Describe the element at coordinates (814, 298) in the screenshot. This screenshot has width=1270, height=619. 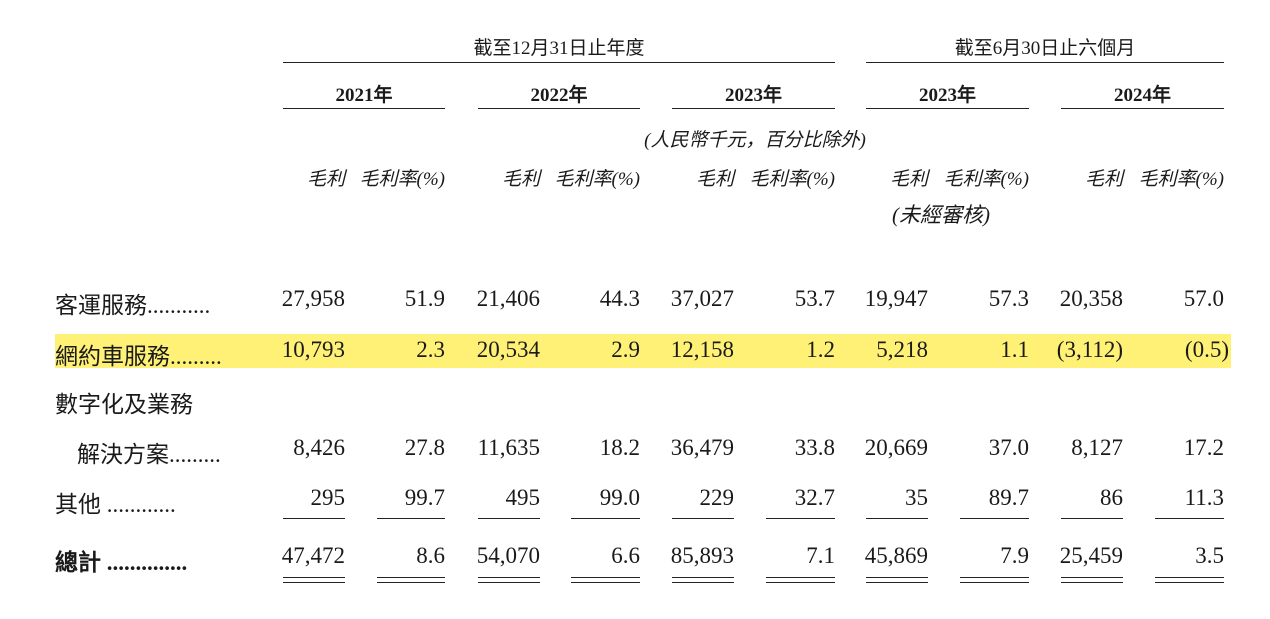
I see `cell: 53.7` at that location.